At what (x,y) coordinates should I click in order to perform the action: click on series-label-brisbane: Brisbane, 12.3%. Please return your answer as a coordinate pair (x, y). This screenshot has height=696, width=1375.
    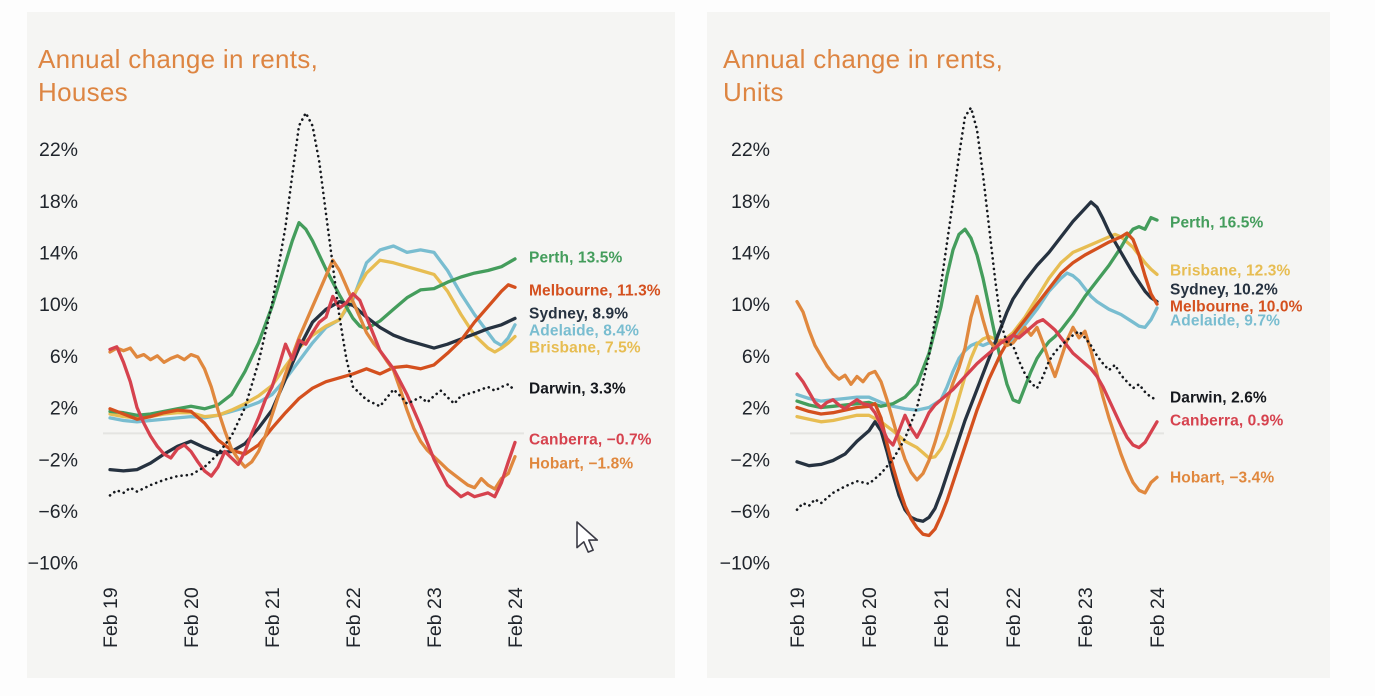
    Looking at the image, I should click on (1230, 271).